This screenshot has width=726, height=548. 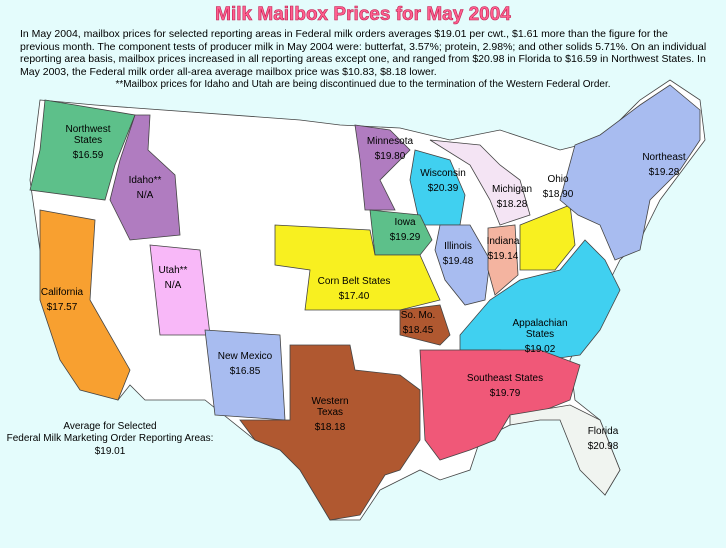 What do you see at coordinates (503, 256) in the screenshot?
I see `region-price: $19.14` at bounding box center [503, 256].